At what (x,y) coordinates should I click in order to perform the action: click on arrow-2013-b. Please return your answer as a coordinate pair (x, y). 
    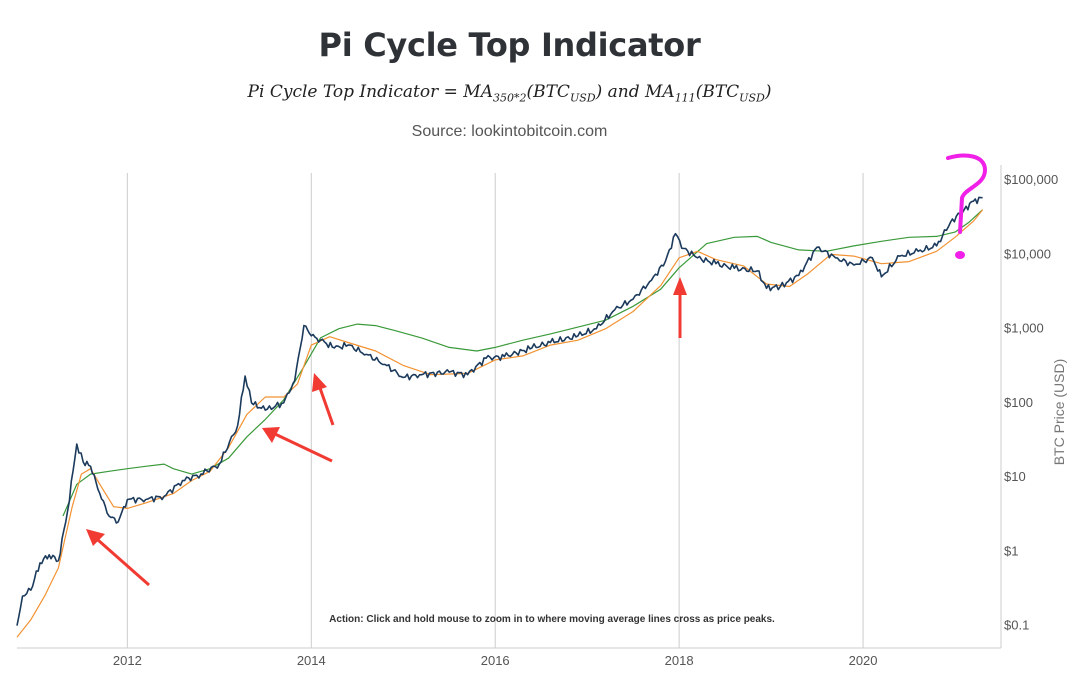
    Looking at the image, I should click on (323, 399).